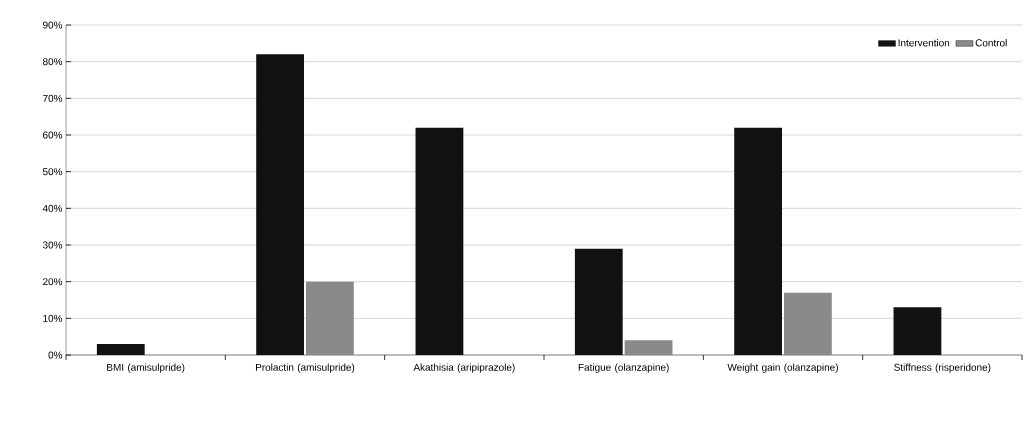 The width and height of the screenshot is (1030, 430). What do you see at coordinates (53, 98) in the screenshot?
I see `y-tick-label: 70%` at bounding box center [53, 98].